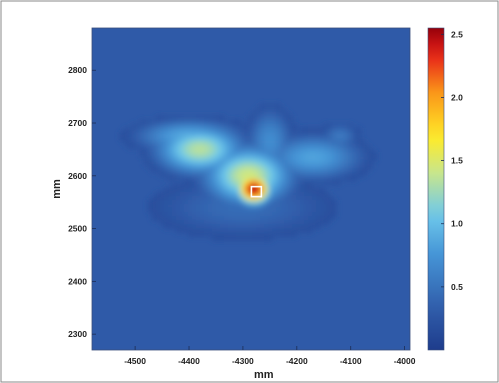 The width and height of the screenshot is (499, 383). I want to click on x-tick-label: -4400, so click(189, 361).